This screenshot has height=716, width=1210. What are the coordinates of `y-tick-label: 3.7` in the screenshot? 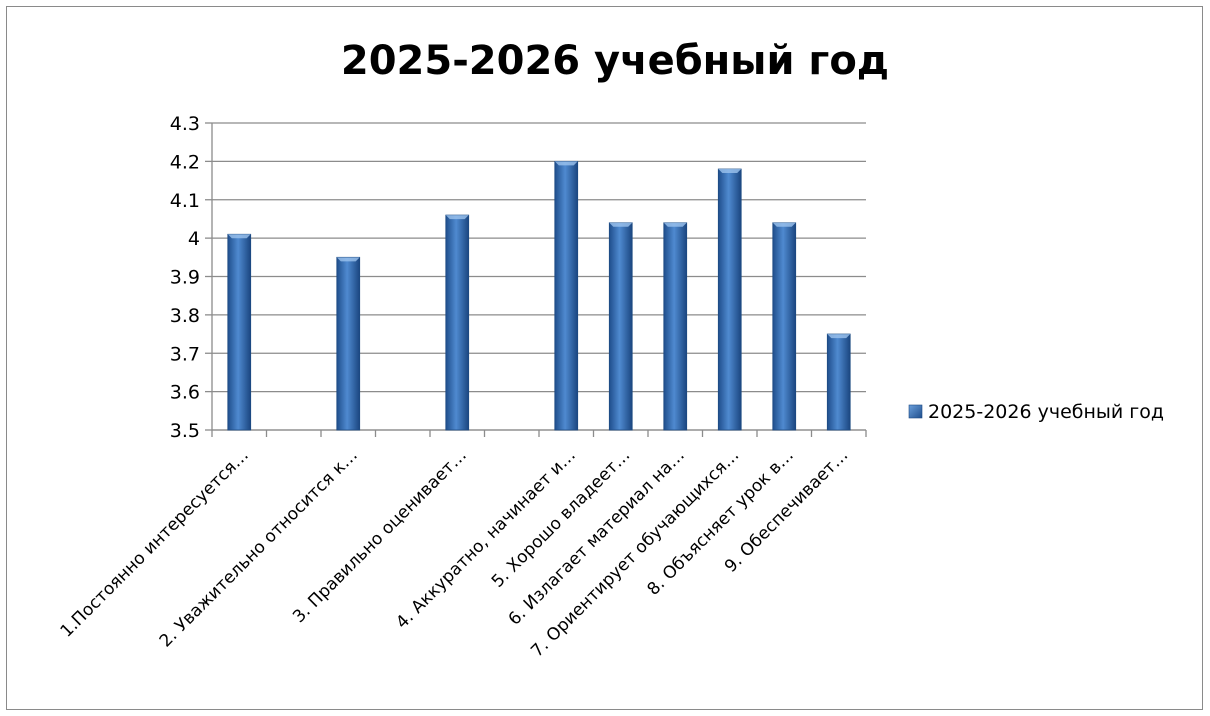 It's located at (185, 354).